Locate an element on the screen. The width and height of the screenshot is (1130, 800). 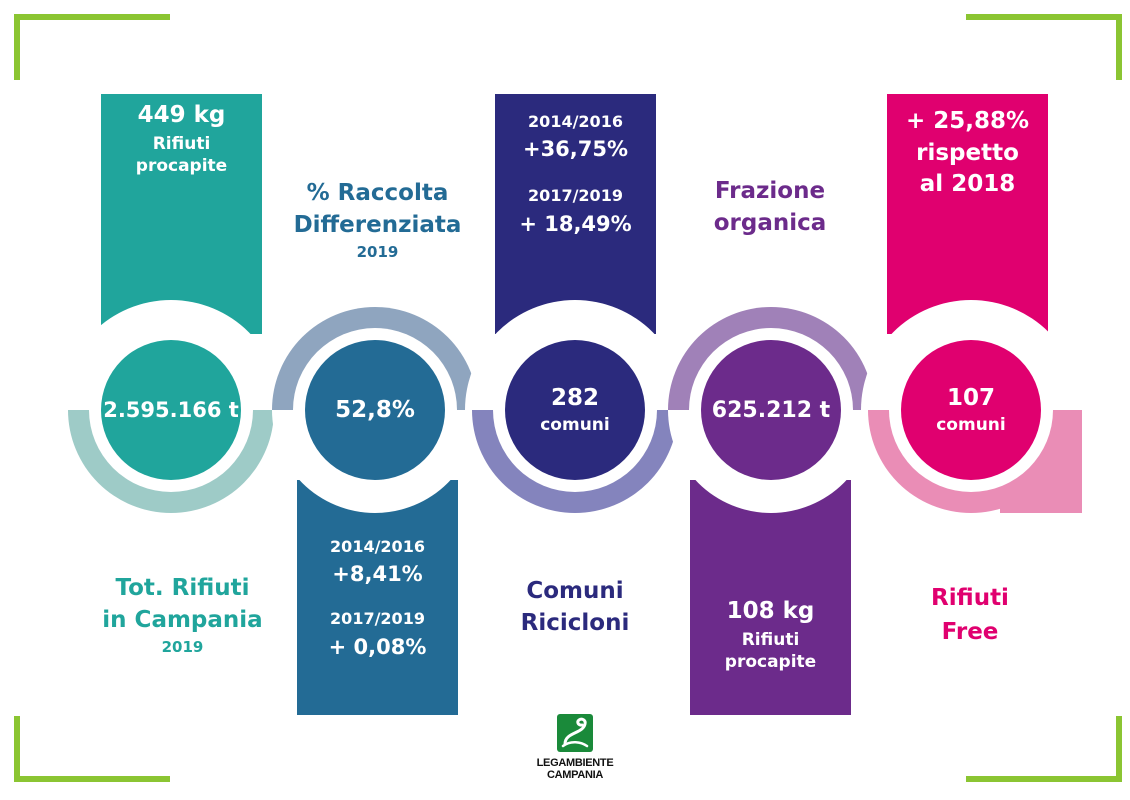
circle-organic-value: 625.212 t is located at coordinates (771, 410).